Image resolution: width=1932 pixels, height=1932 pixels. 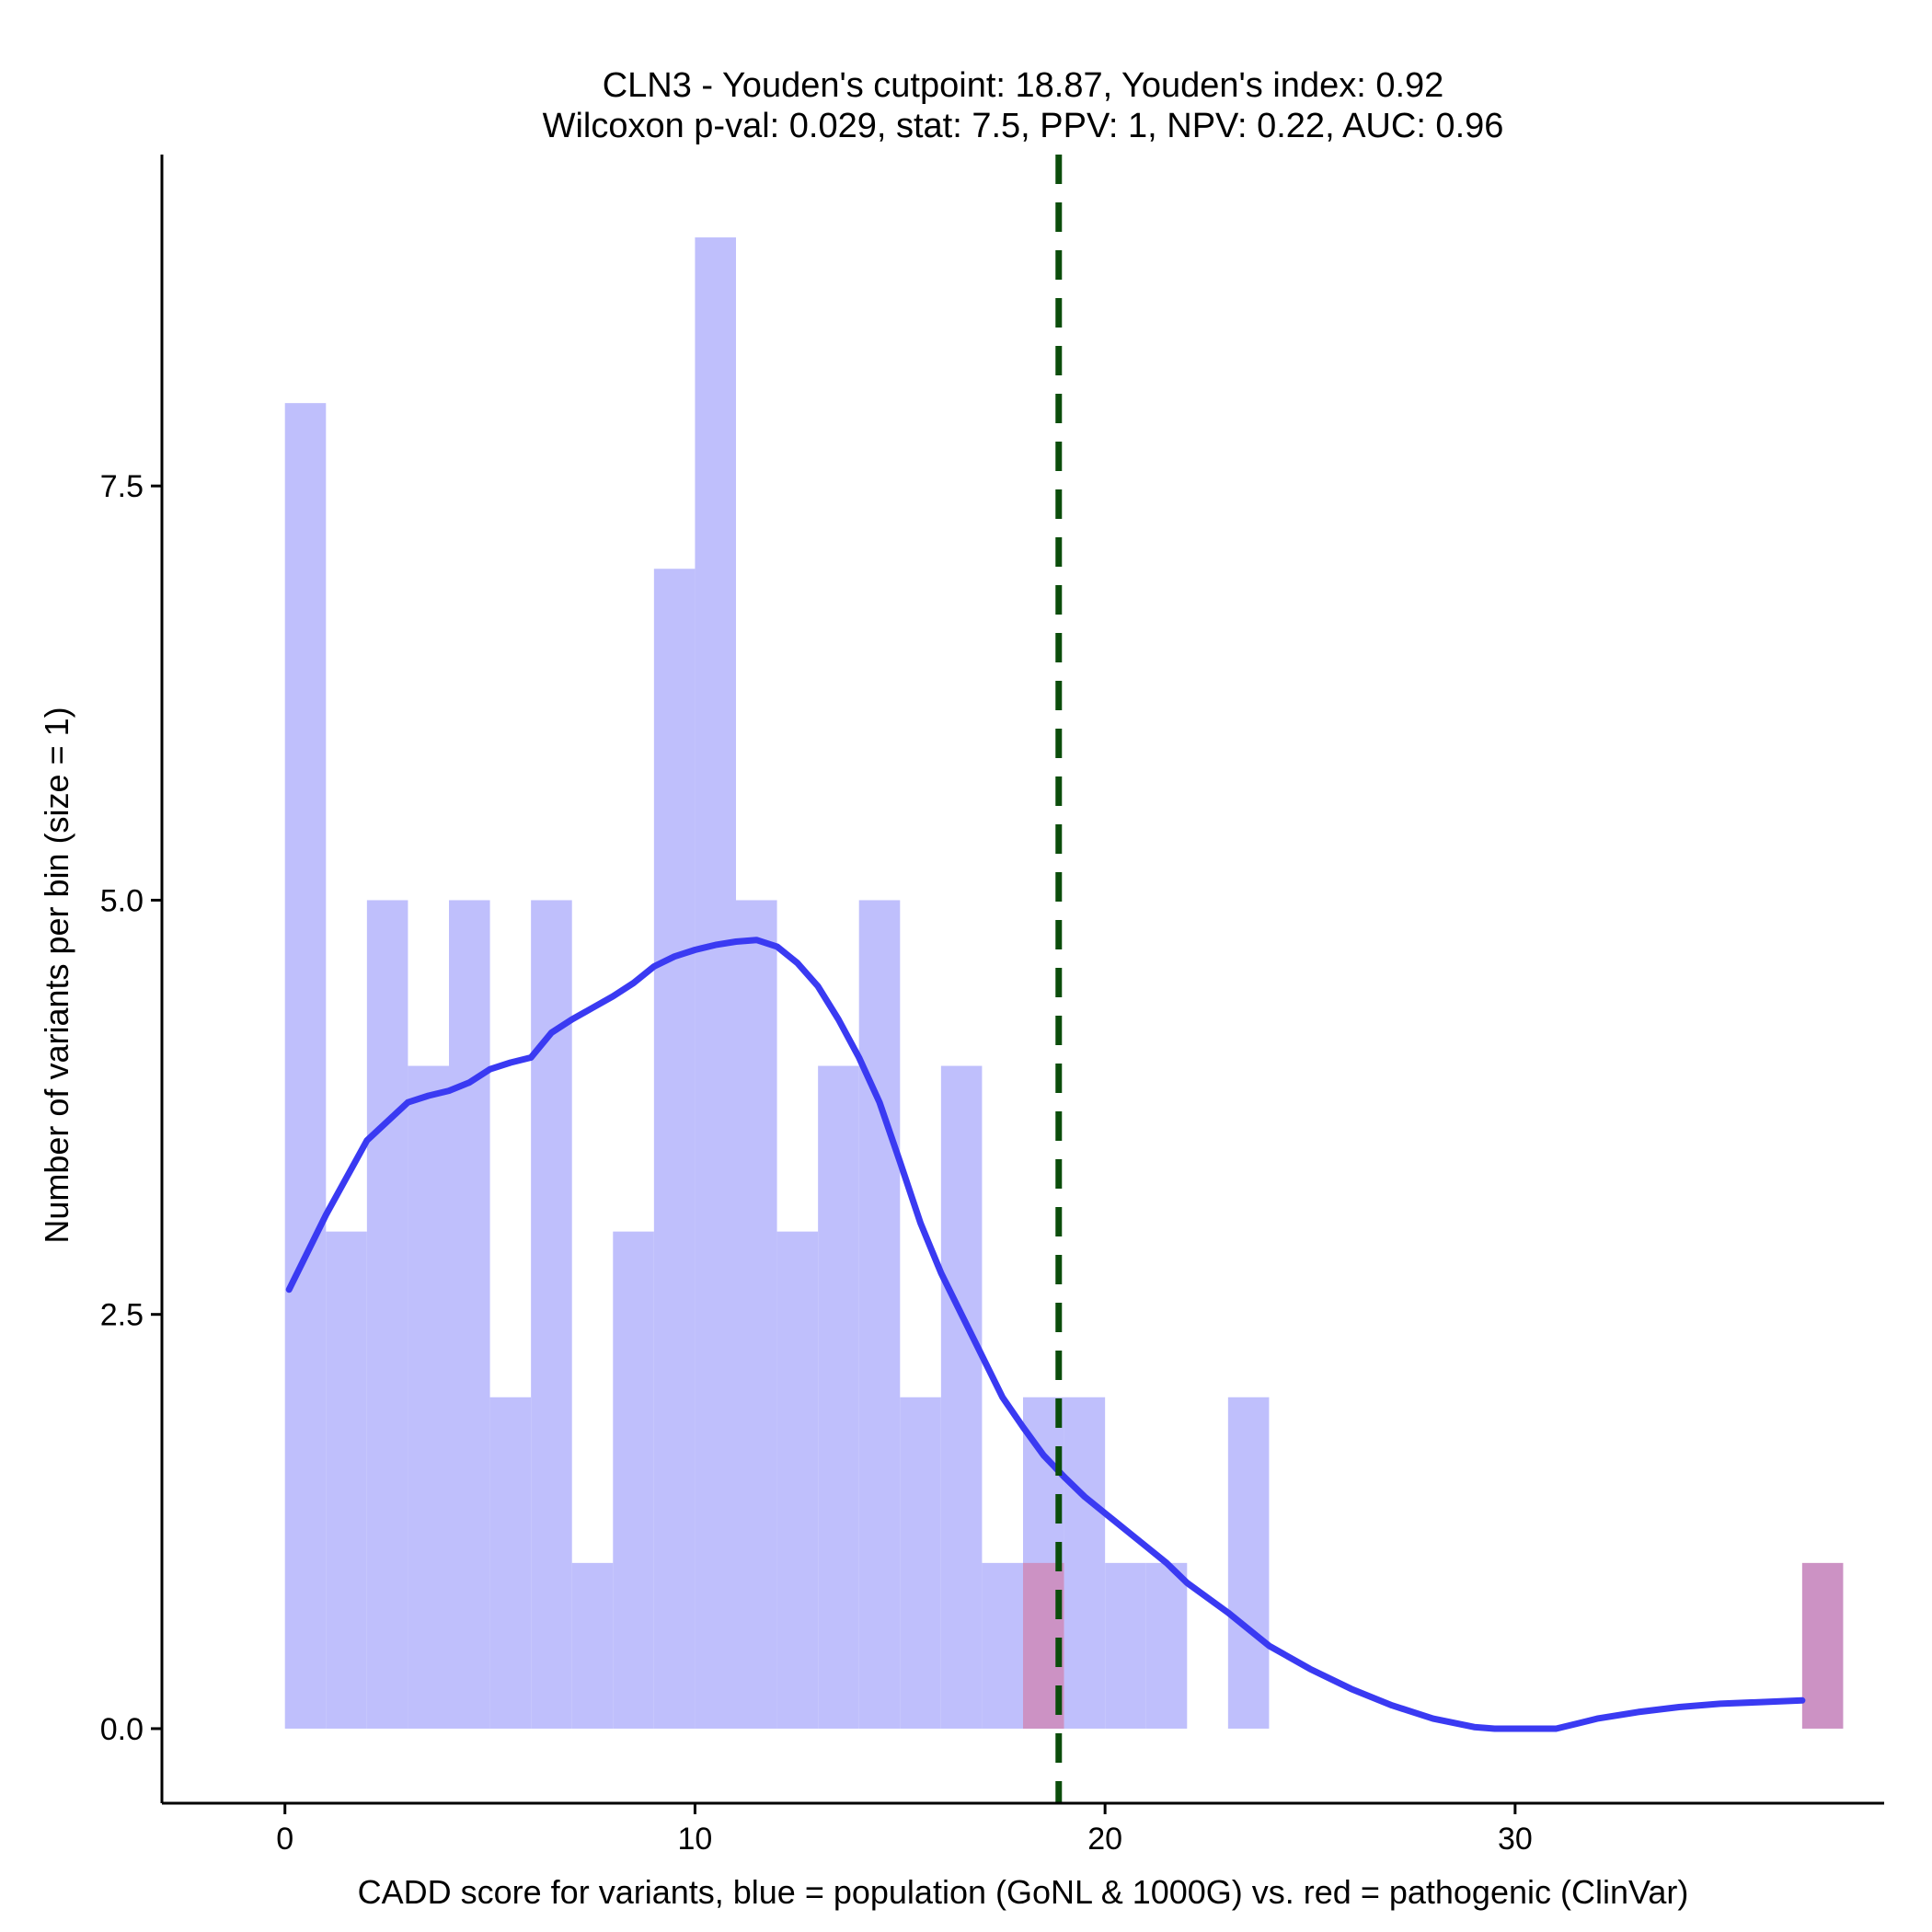 What do you see at coordinates (131, 1108) in the screenshot?
I see `y-axis-ticks: 0.0 2.5 5.0 7.5` at bounding box center [131, 1108].